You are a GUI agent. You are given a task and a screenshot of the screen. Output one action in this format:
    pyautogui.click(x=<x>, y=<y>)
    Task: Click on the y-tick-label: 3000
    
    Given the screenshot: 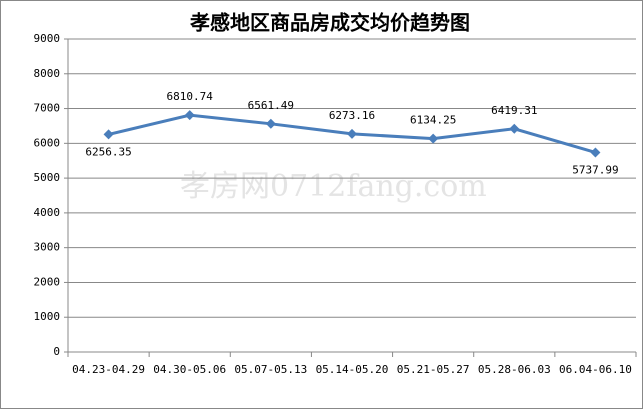 What is the action you would take?
    pyautogui.click(x=47, y=247)
    